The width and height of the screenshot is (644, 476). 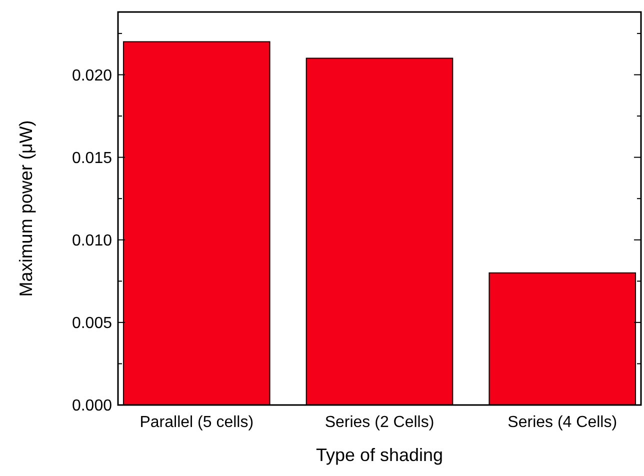 I want to click on x-tick-label: Series (4 Cells), so click(x=563, y=422).